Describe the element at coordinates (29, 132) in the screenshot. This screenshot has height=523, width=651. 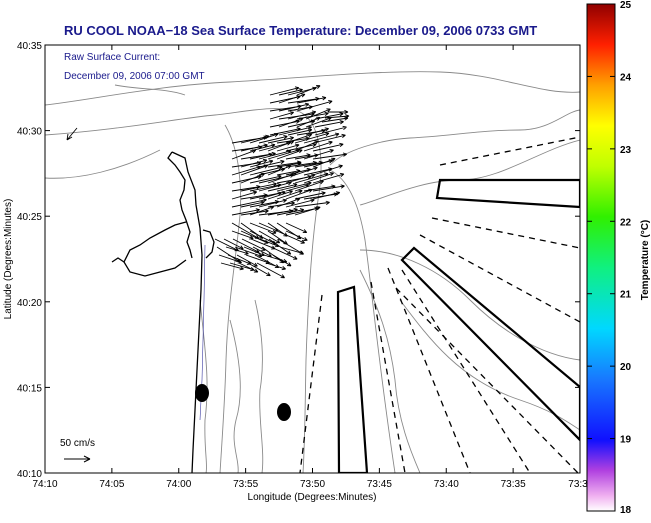
I see `y-tick-label: 40:30` at that location.